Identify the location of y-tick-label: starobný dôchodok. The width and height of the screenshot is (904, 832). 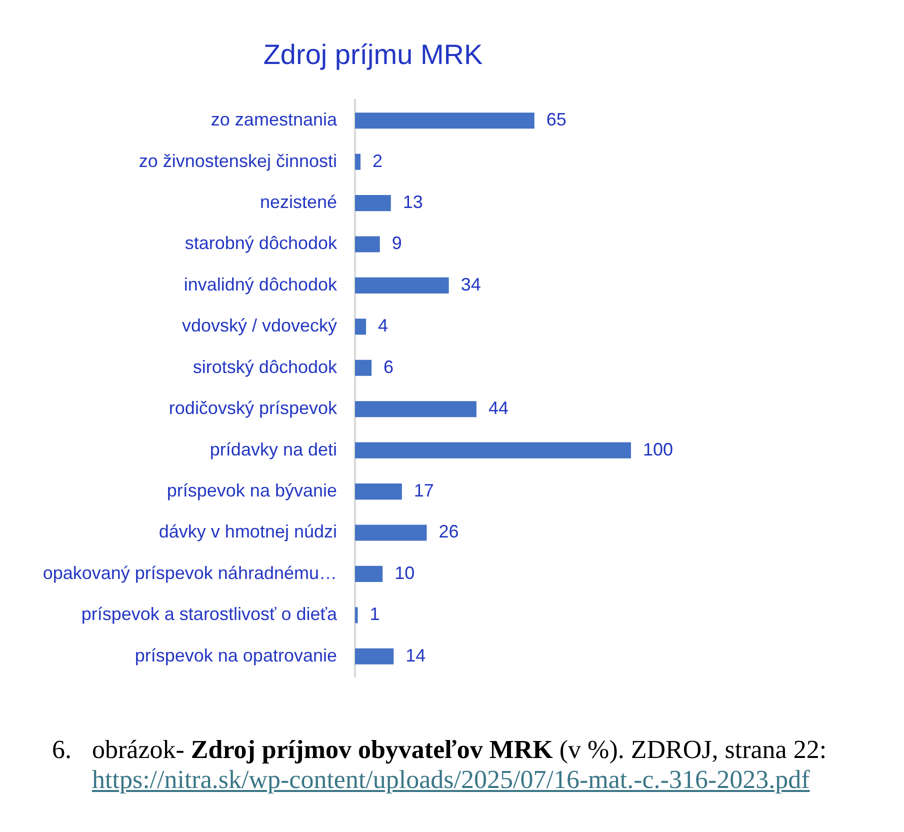
(261, 243).